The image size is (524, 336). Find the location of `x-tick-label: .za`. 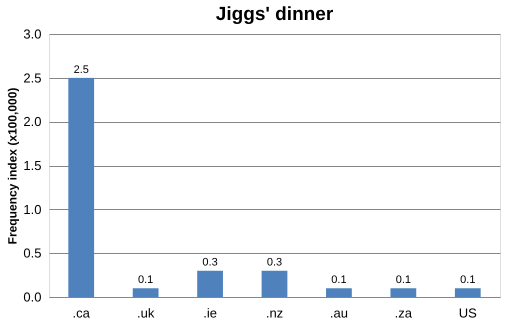

x-tick-label: .za is located at coordinates (403, 313).